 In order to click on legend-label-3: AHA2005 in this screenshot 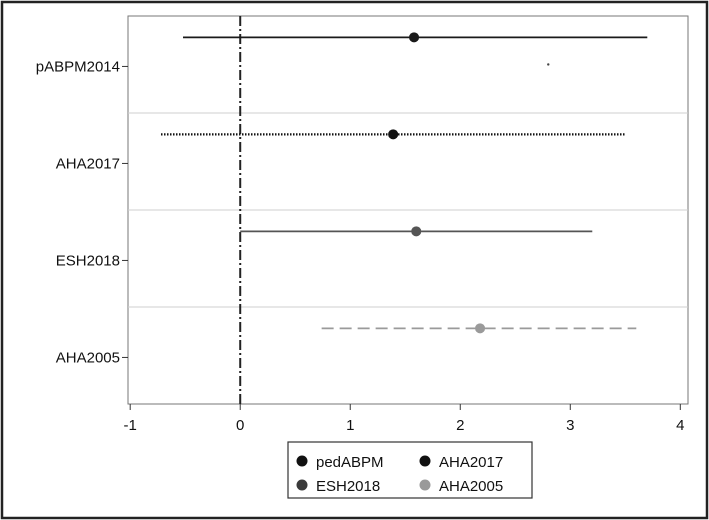, I will do `click(471, 486)`.